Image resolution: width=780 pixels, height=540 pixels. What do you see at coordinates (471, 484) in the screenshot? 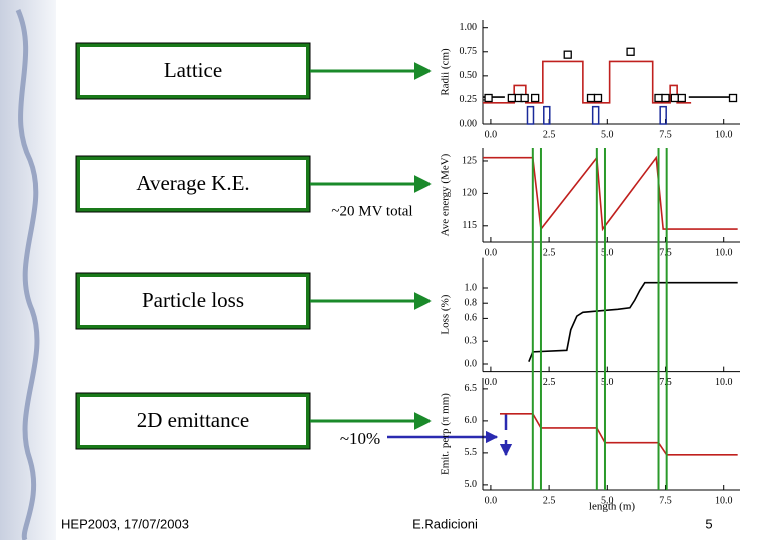
I see `y-tick-label: 5.0` at bounding box center [471, 484].